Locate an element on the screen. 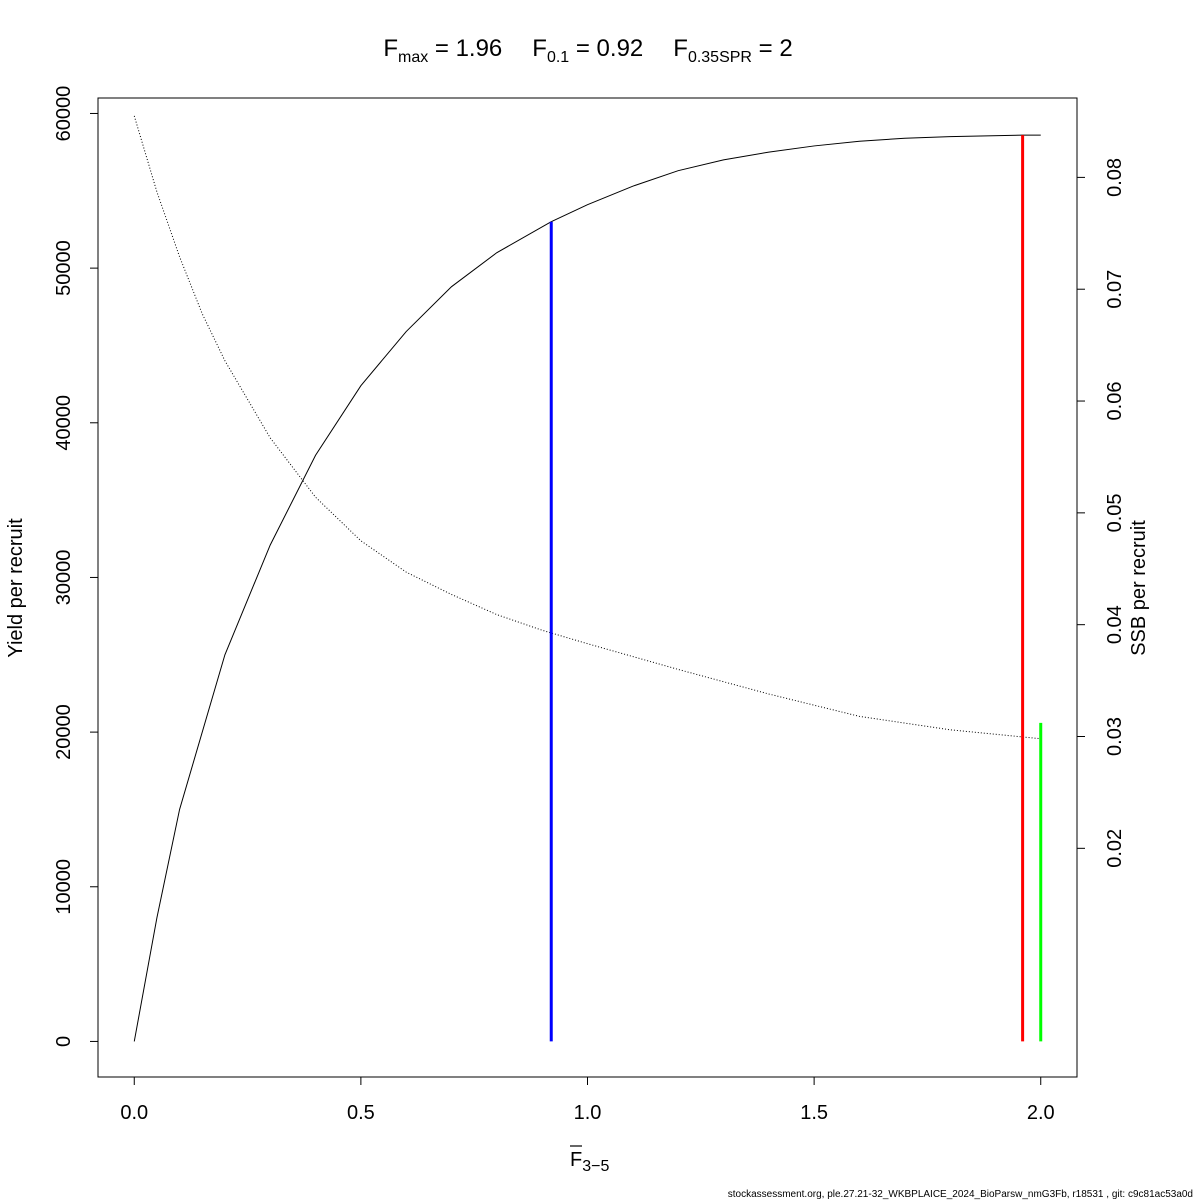 This screenshot has width=1200, height=1200. chart-title: Fmax = 1.96 F0.1 = 0.92 F0.35SPR = 2 is located at coordinates (587, 50).